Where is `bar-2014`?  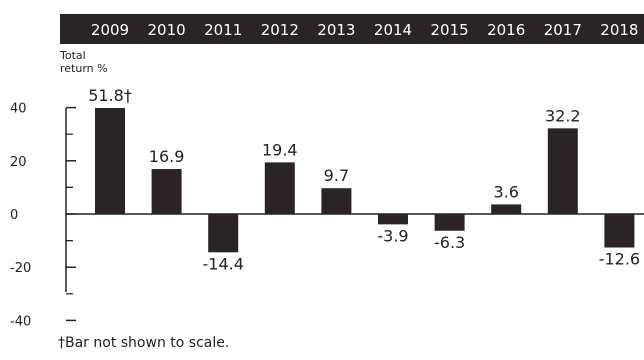 bar-2014 is located at coordinates (393, 219).